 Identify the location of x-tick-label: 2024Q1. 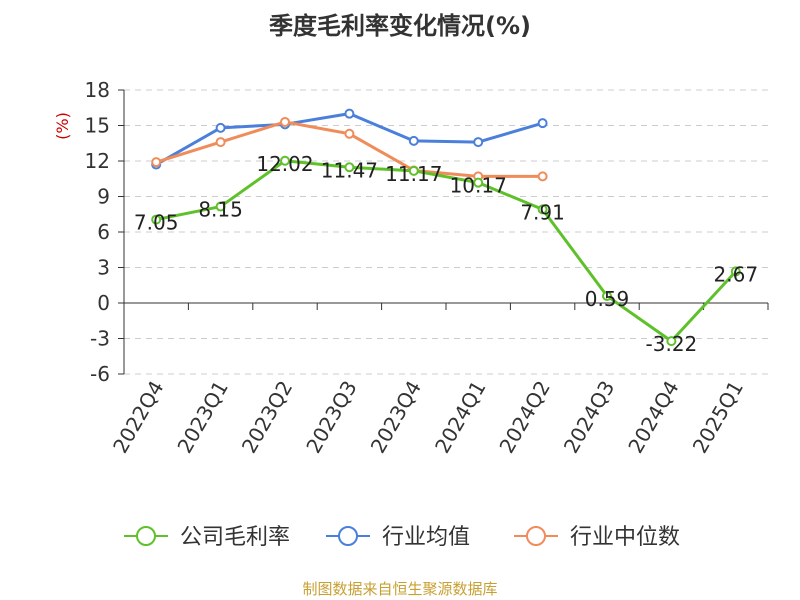
(460, 417).